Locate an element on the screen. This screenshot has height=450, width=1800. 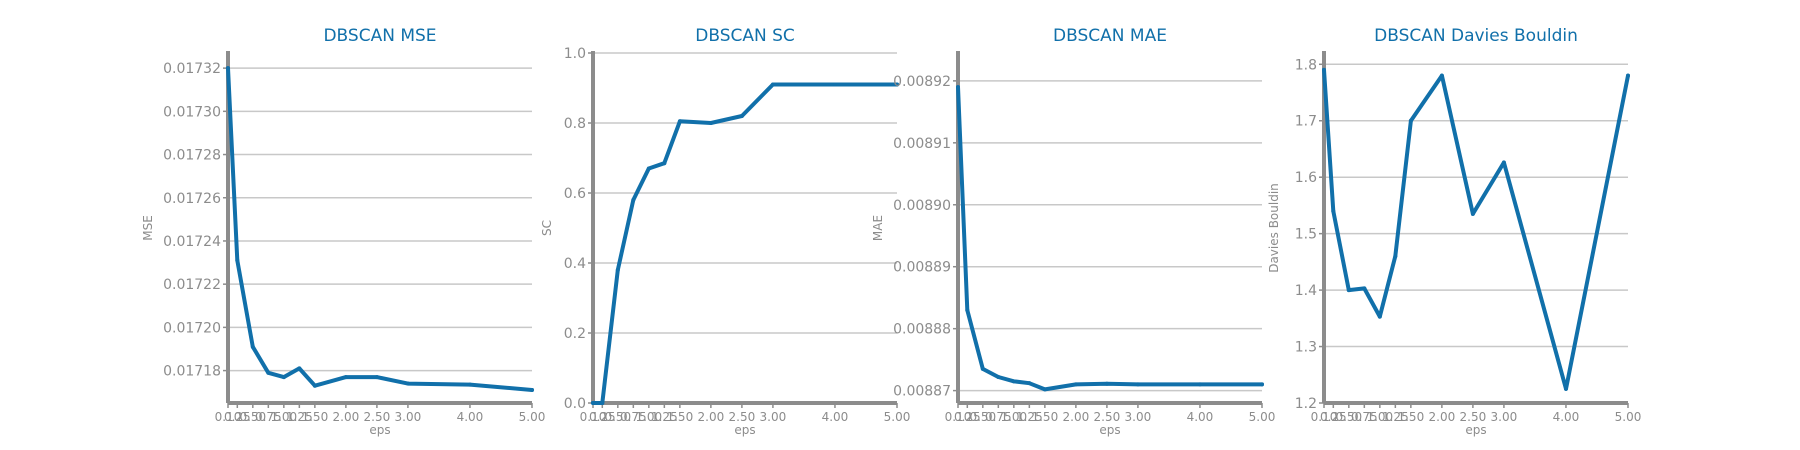
y-tick-label: 0.00889 is located at coordinates (922, 268).